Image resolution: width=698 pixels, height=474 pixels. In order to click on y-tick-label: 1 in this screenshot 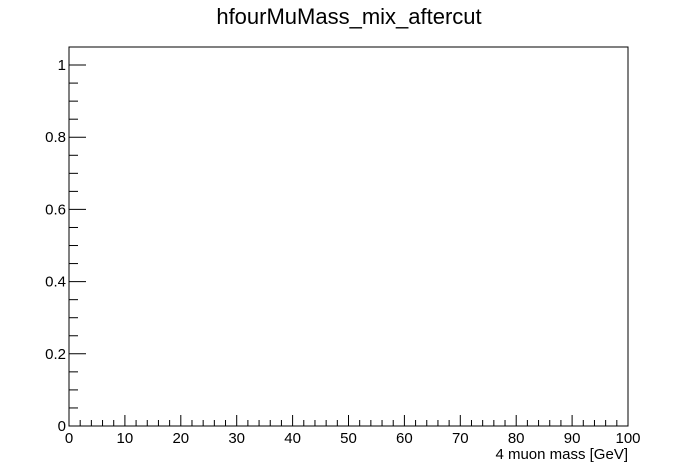, I will do `click(62, 65)`.